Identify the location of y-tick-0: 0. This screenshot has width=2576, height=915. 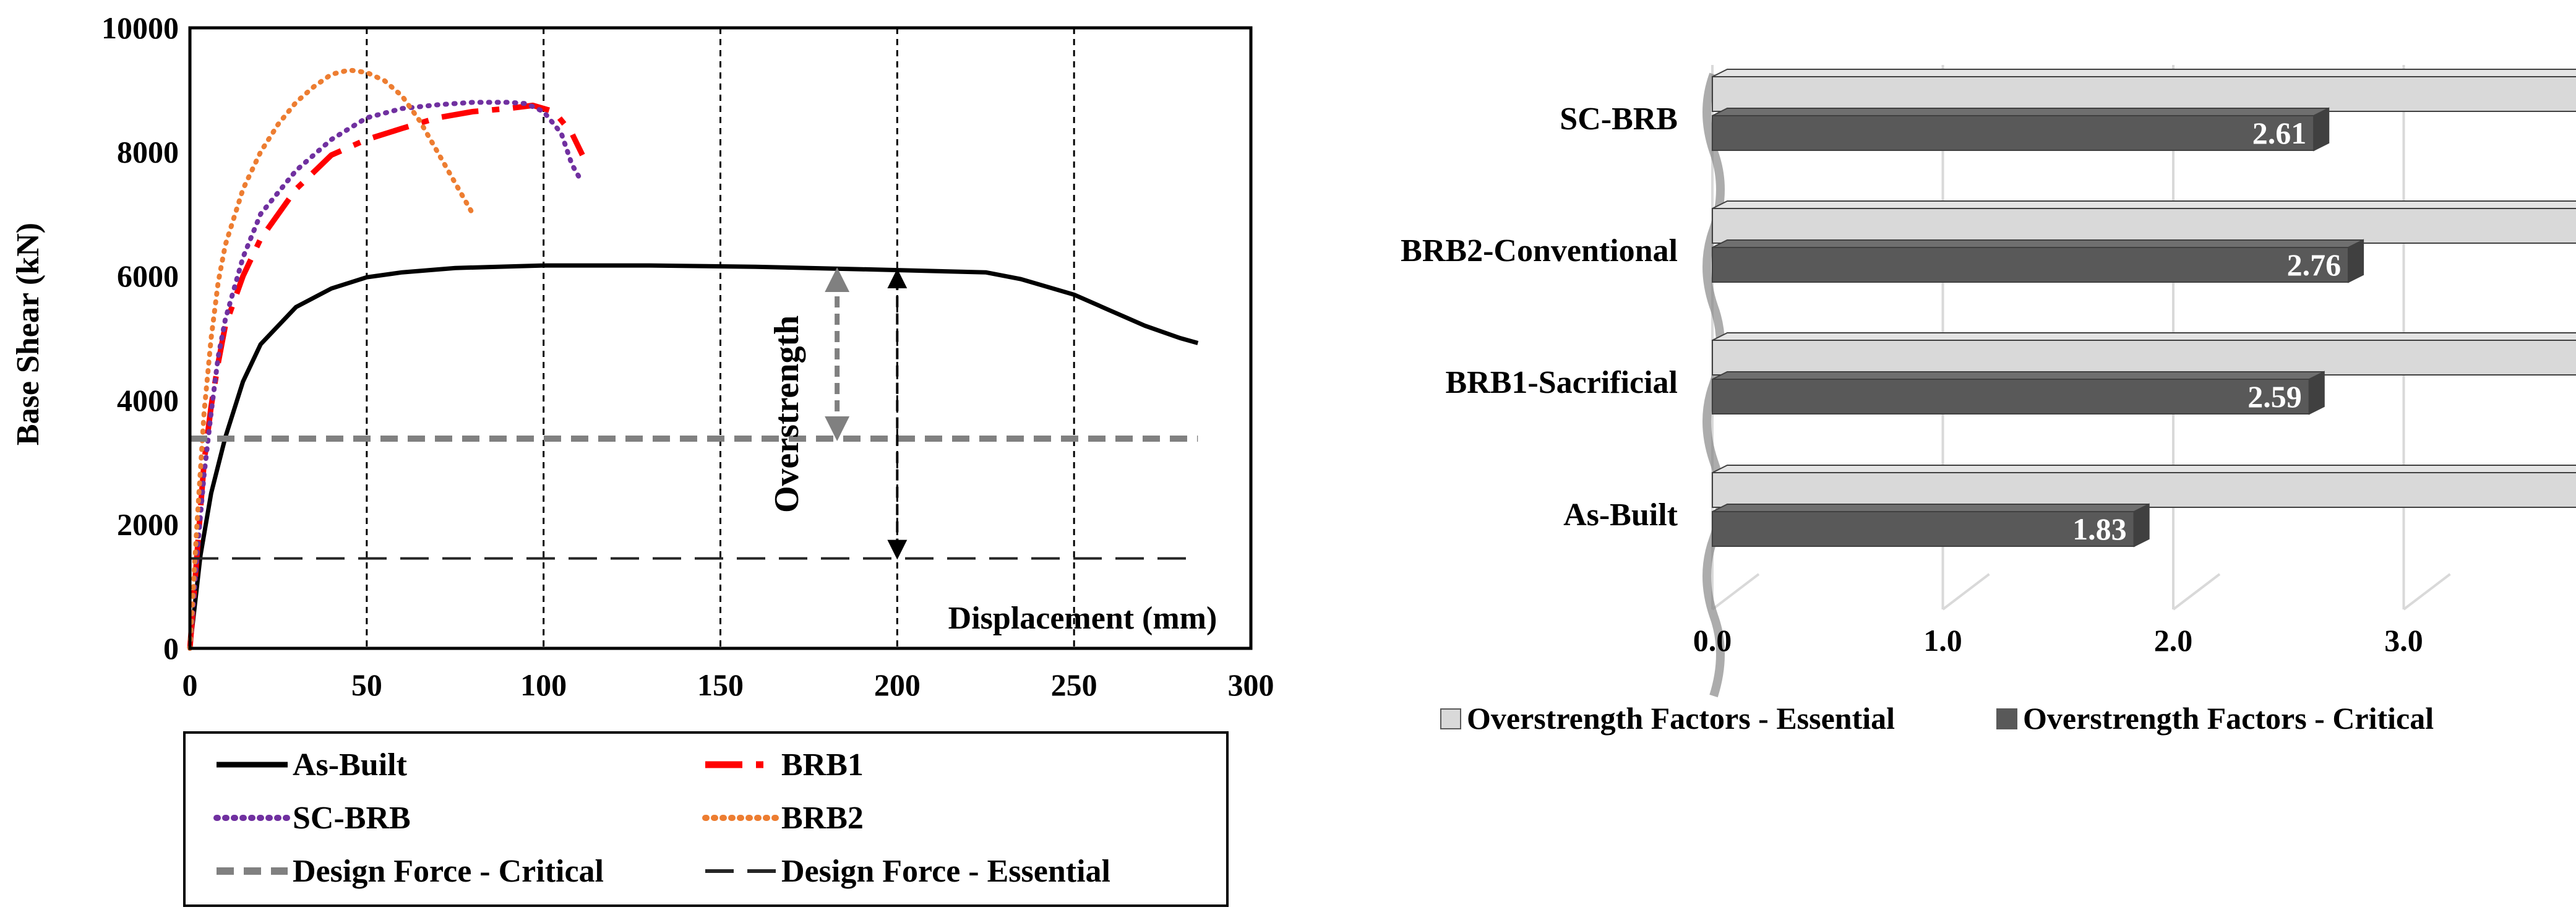
(171, 649).